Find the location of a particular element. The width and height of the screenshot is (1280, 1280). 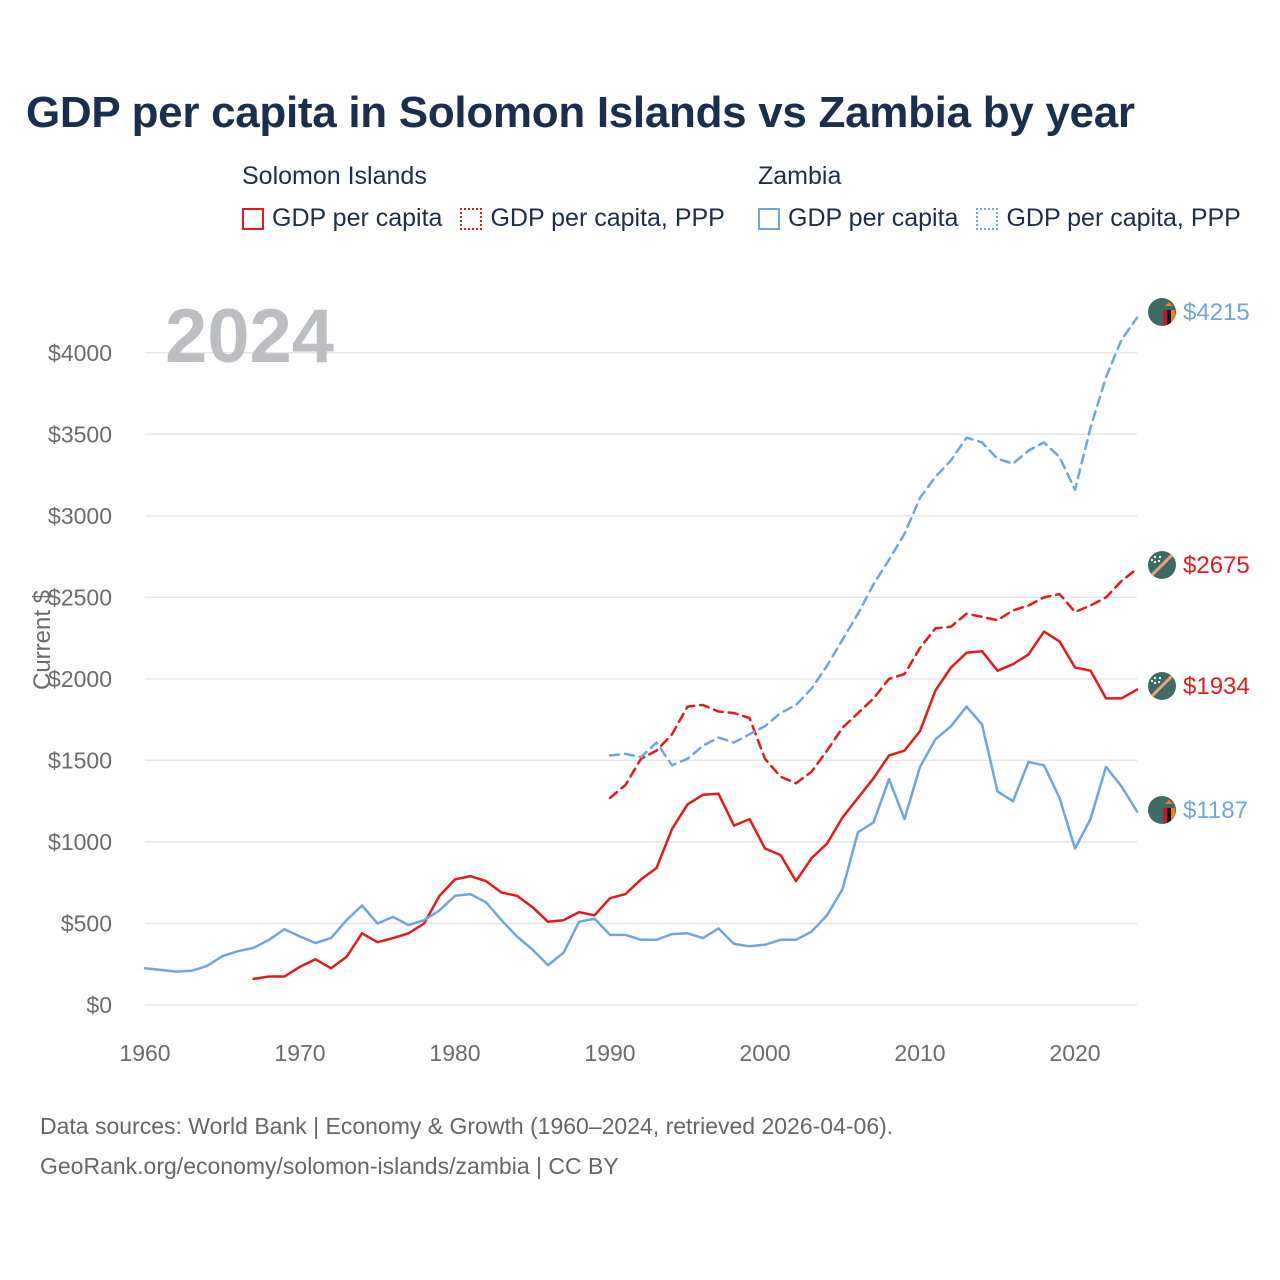

x-tick-label: 1990 is located at coordinates (609, 1053).